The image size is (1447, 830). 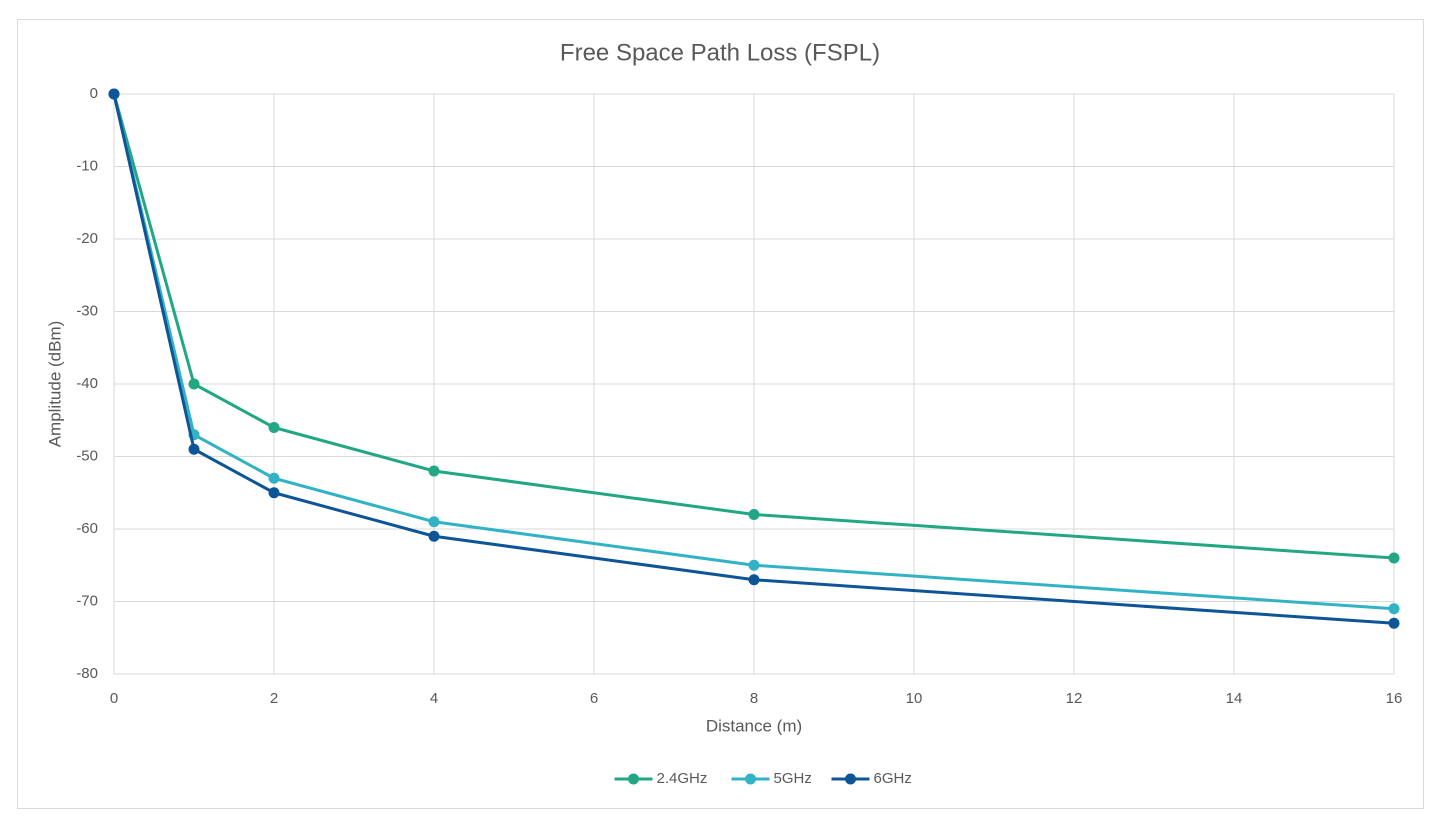 What do you see at coordinates (87, 165) in the screenshot?
I see `y-tick-label: -10` at bounding box center [87, 165].